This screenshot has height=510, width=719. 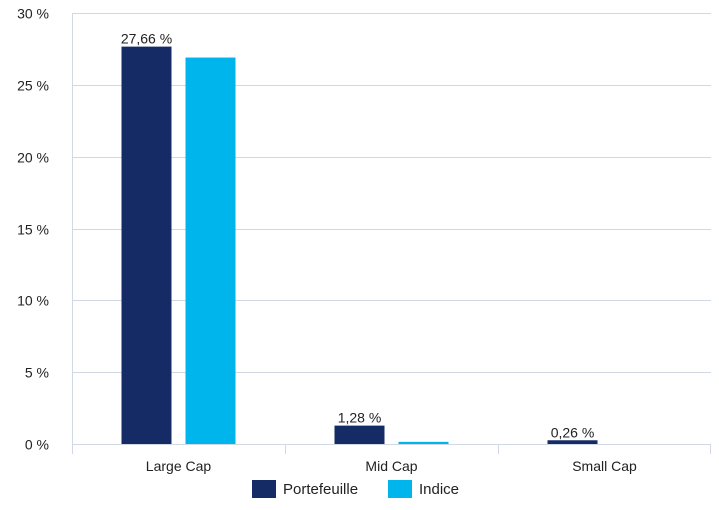 What do you see at coordinates (146, 245) in the screenshot?
I see `bar-portefeuille-large-cap` at bounding box center [146, 245].